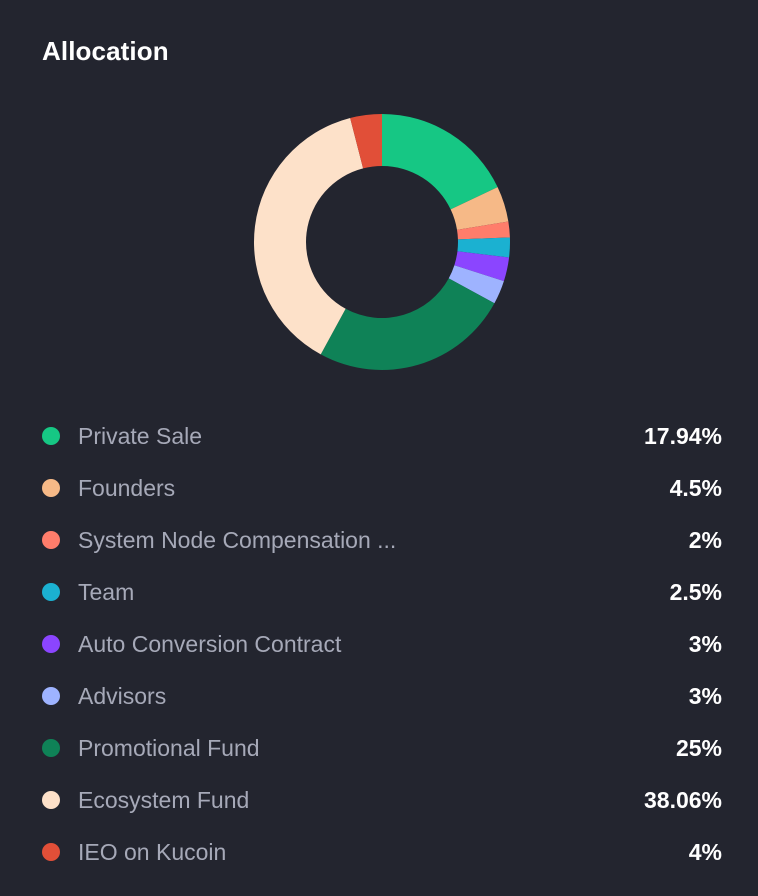 The image size is (758, 896). What do you see at coordinates (382, 242) in the screenshot?
I see `allocation-donut-chart` at bounding box center [382, 242].